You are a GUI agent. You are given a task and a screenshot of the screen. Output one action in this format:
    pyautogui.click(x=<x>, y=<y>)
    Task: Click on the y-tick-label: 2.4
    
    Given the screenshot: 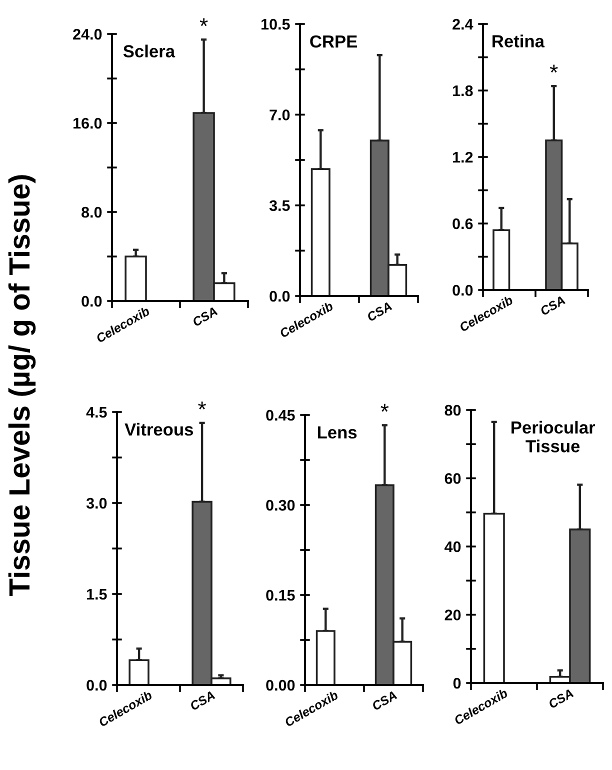 What is the action you would take?
    pyautogui.click(x=463, y=24)
    